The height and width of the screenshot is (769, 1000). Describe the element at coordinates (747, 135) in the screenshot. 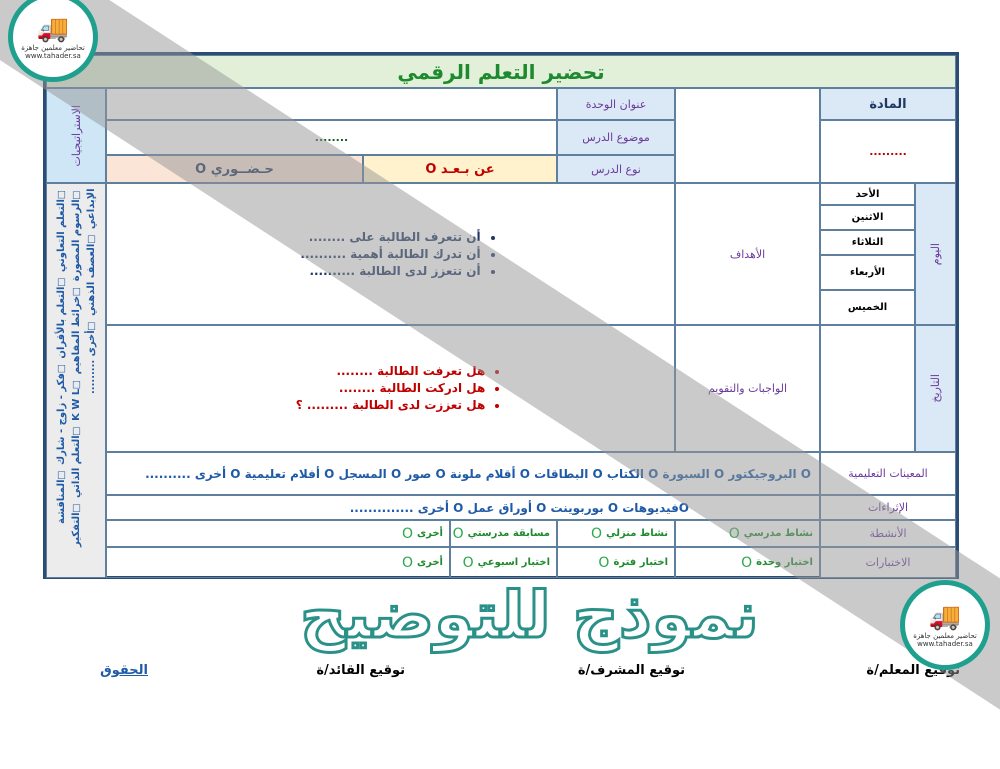

I see `blank-cell` at that location.